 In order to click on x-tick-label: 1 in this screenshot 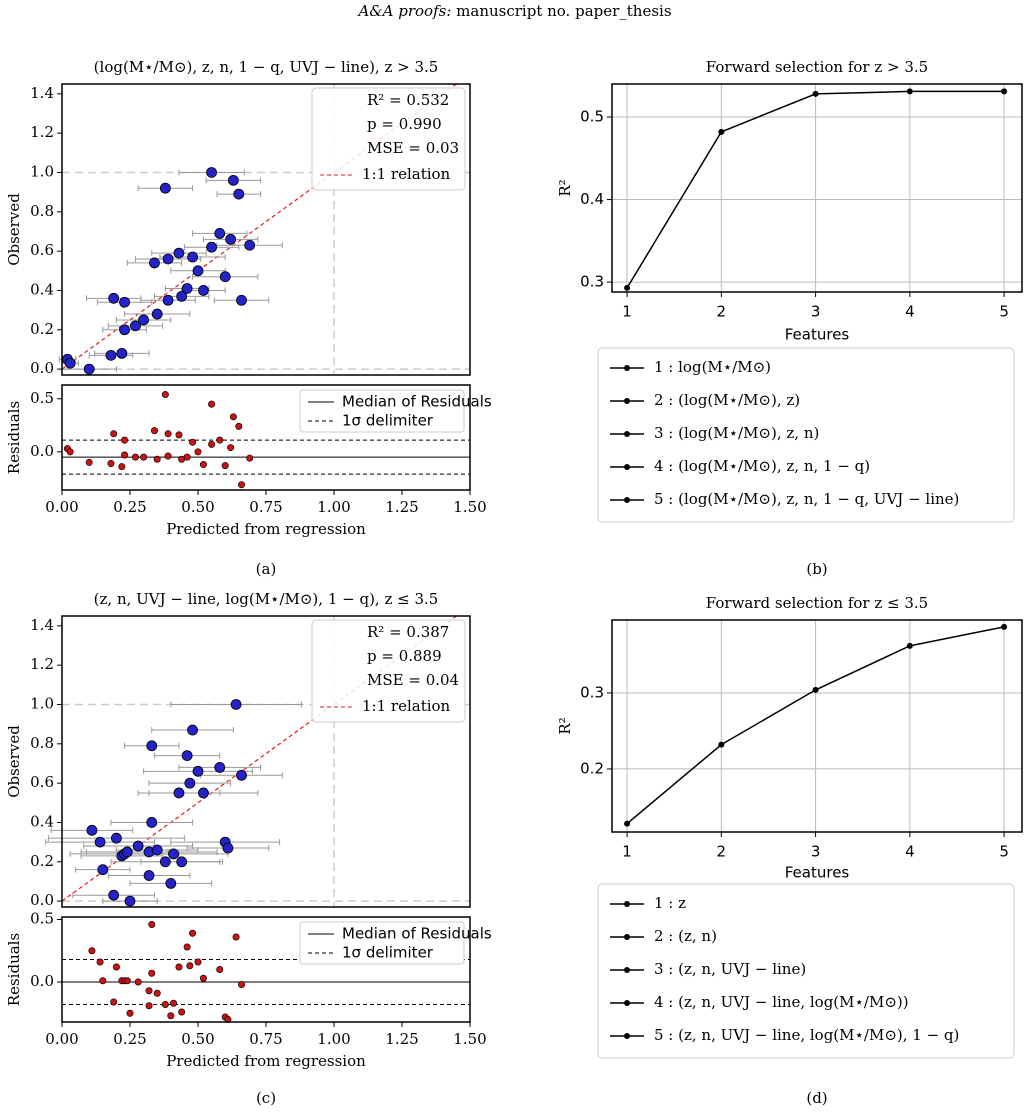, I will do `click(627, 852)`.